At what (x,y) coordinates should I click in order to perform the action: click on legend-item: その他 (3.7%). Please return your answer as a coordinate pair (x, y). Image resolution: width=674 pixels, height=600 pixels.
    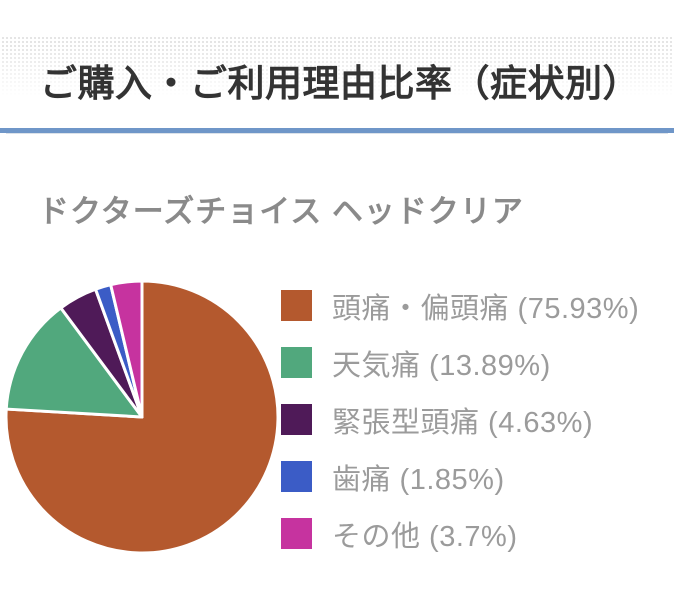
    Looking at the image, I should click on (460, 535).